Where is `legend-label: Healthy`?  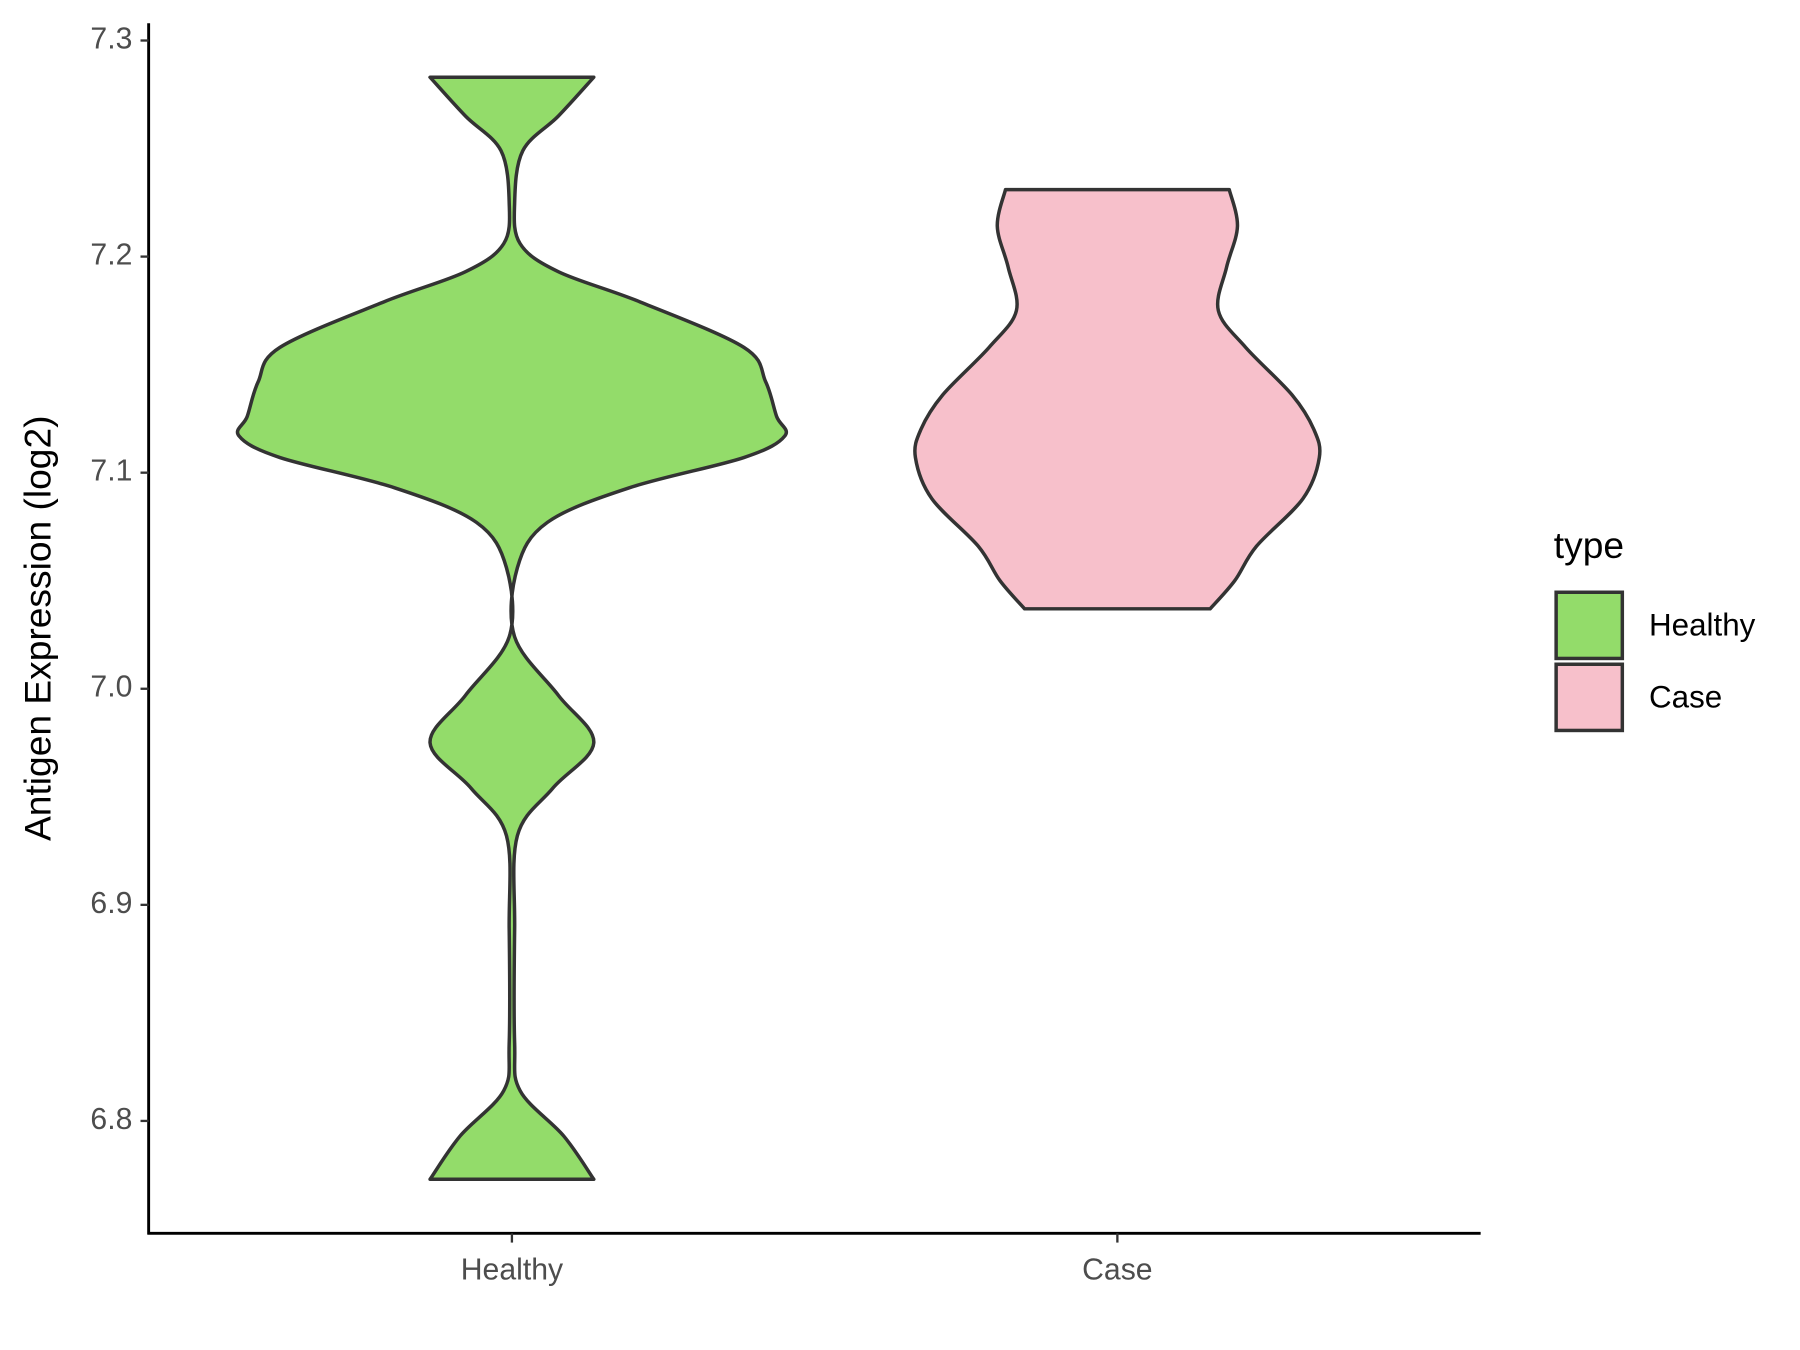
legend-label: Healthy is located at coordinates (1702, 624).